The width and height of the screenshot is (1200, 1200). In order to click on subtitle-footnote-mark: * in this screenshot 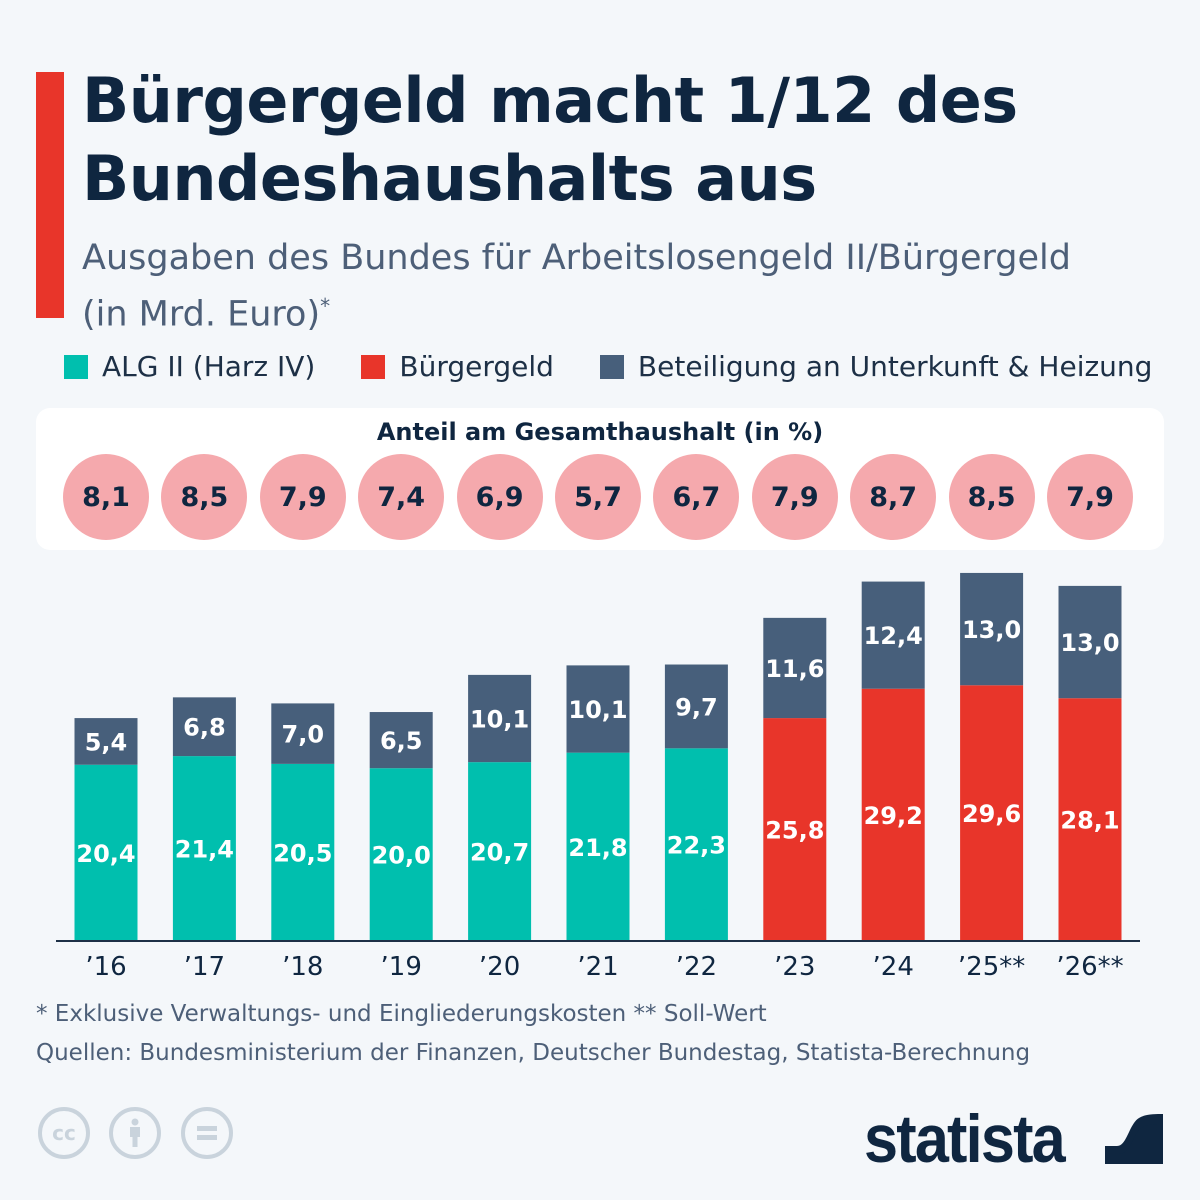, I will do `click(325, 306)`.